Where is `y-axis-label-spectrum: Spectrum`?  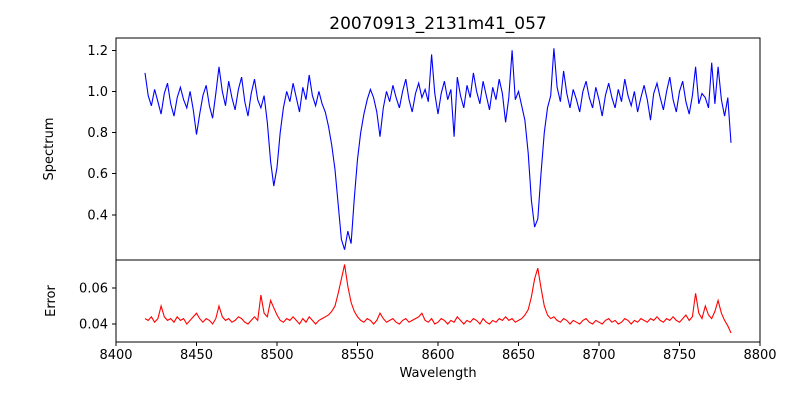 y-axis-label-spectrum: Spectrum is located at coordinates (49, 149).